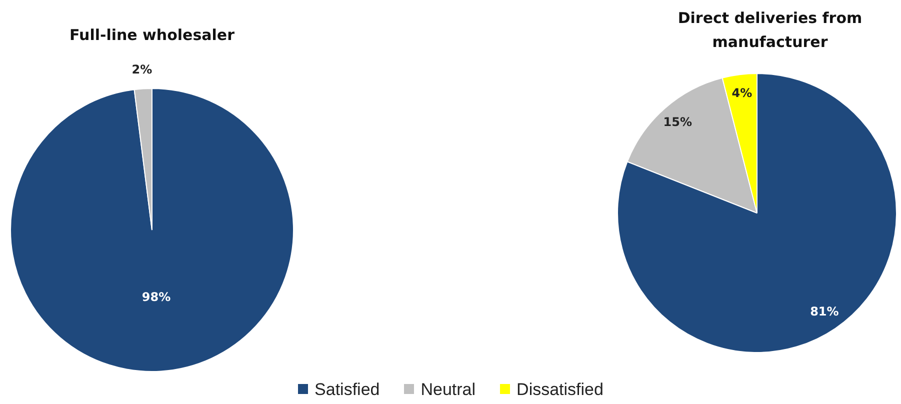 The height and width of the screenshot is (404, 901). Describe the element at coordinates (347, 389) in the screenshot. I see `legend-label: Satisfied` at that location.